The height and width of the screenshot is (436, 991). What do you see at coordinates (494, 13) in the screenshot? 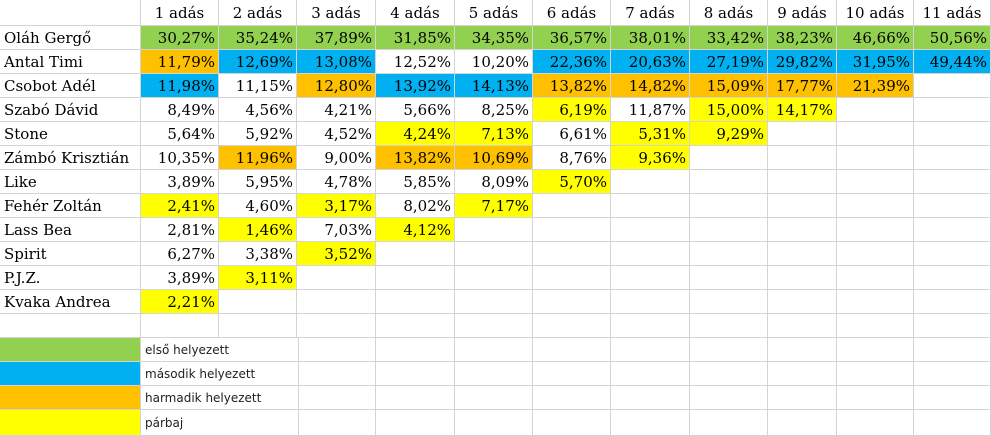
I see `column-header: 5 adás` at bounding box center [494, 13].